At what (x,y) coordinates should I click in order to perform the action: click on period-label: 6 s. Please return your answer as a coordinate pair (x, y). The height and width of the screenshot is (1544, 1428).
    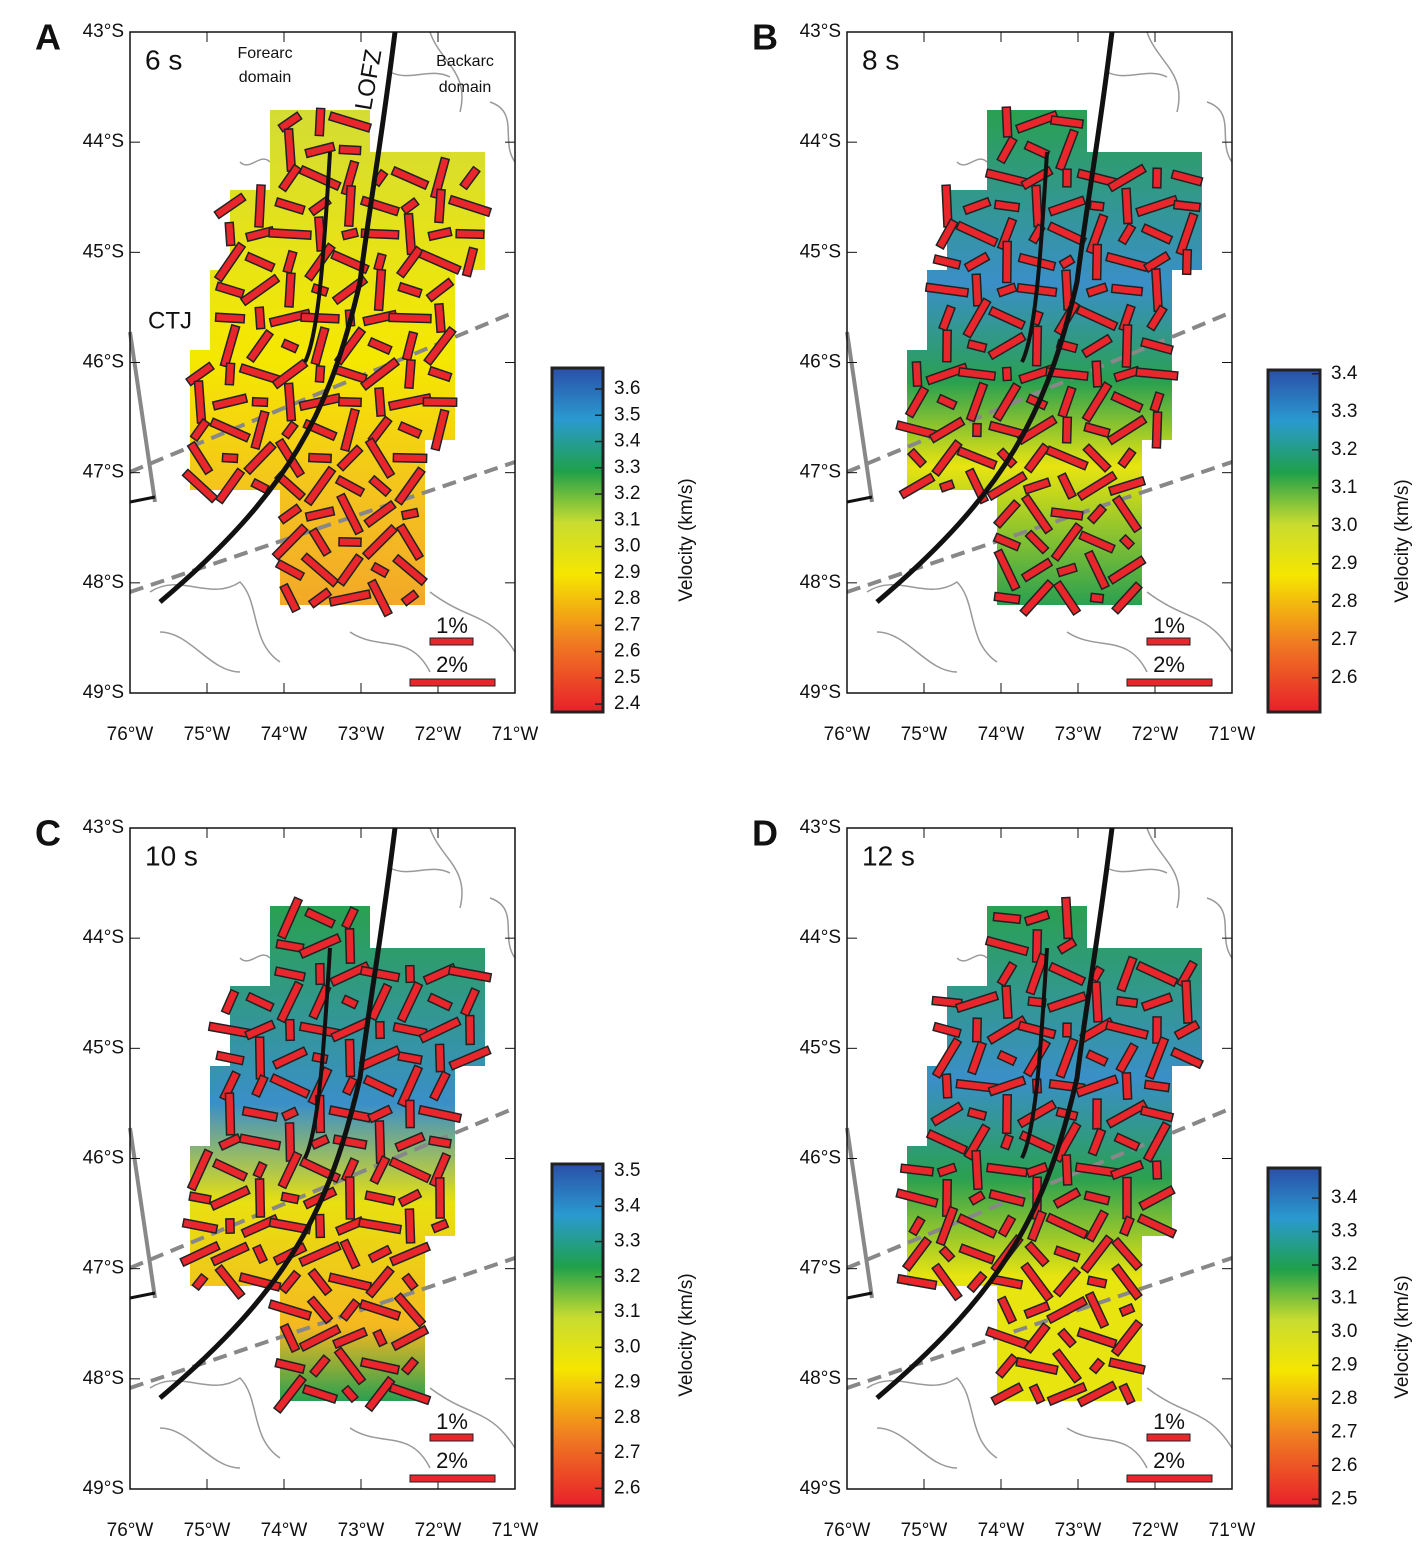
    Looking at the image, I should click on (163, 59).